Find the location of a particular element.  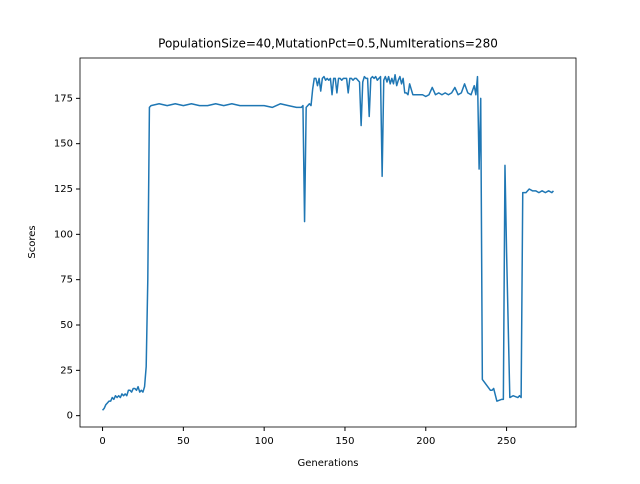

x-tick-label: 100 is located at coordinates (264, 441).